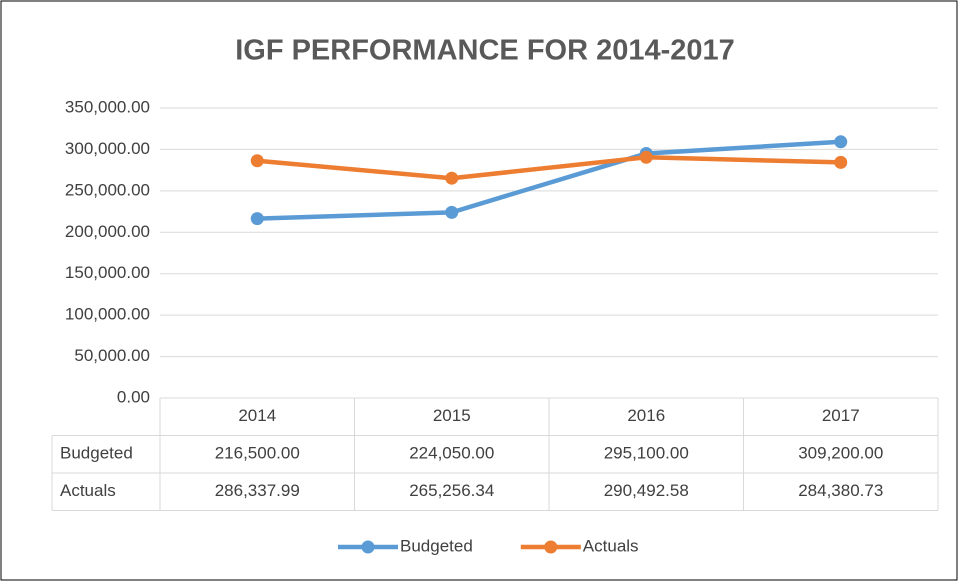 The height and width of the screenshot is (582, 959). What do you see at coordinates (107, 189) in the screenshot?
I see `y-tick-label: 250,000.00` at bounding box center [107, 189].